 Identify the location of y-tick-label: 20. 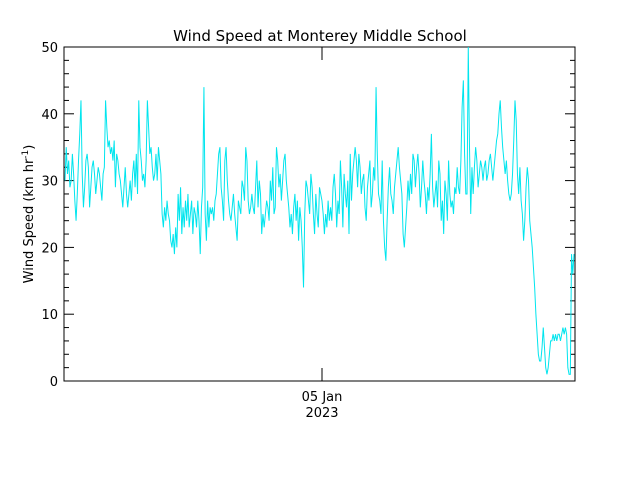
(49, 248).